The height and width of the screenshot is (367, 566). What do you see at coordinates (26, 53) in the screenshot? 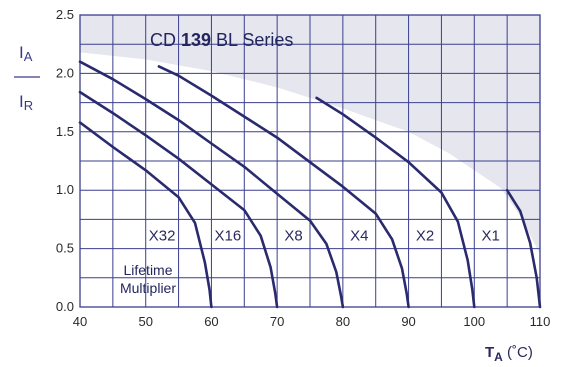
I see `y-label-numerator: IA` at bounding box center [26, 53].